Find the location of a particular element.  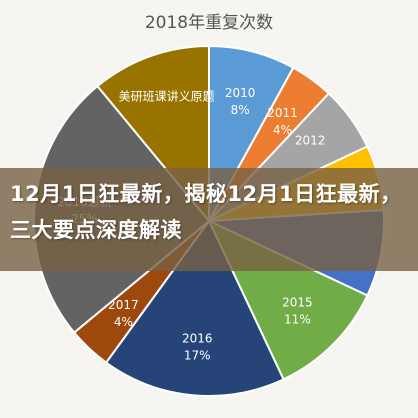

headline-text: 12月1日狂最新，揭秘12月1日狂最新，三大要点深度解读 is located at coordinates (206, 212).